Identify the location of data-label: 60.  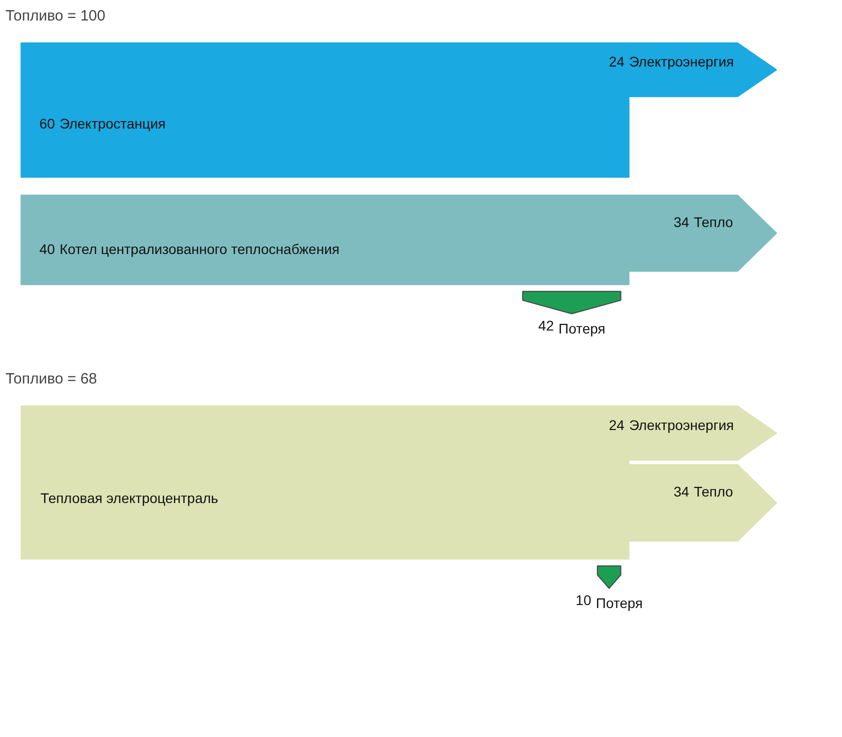
(47, 124).